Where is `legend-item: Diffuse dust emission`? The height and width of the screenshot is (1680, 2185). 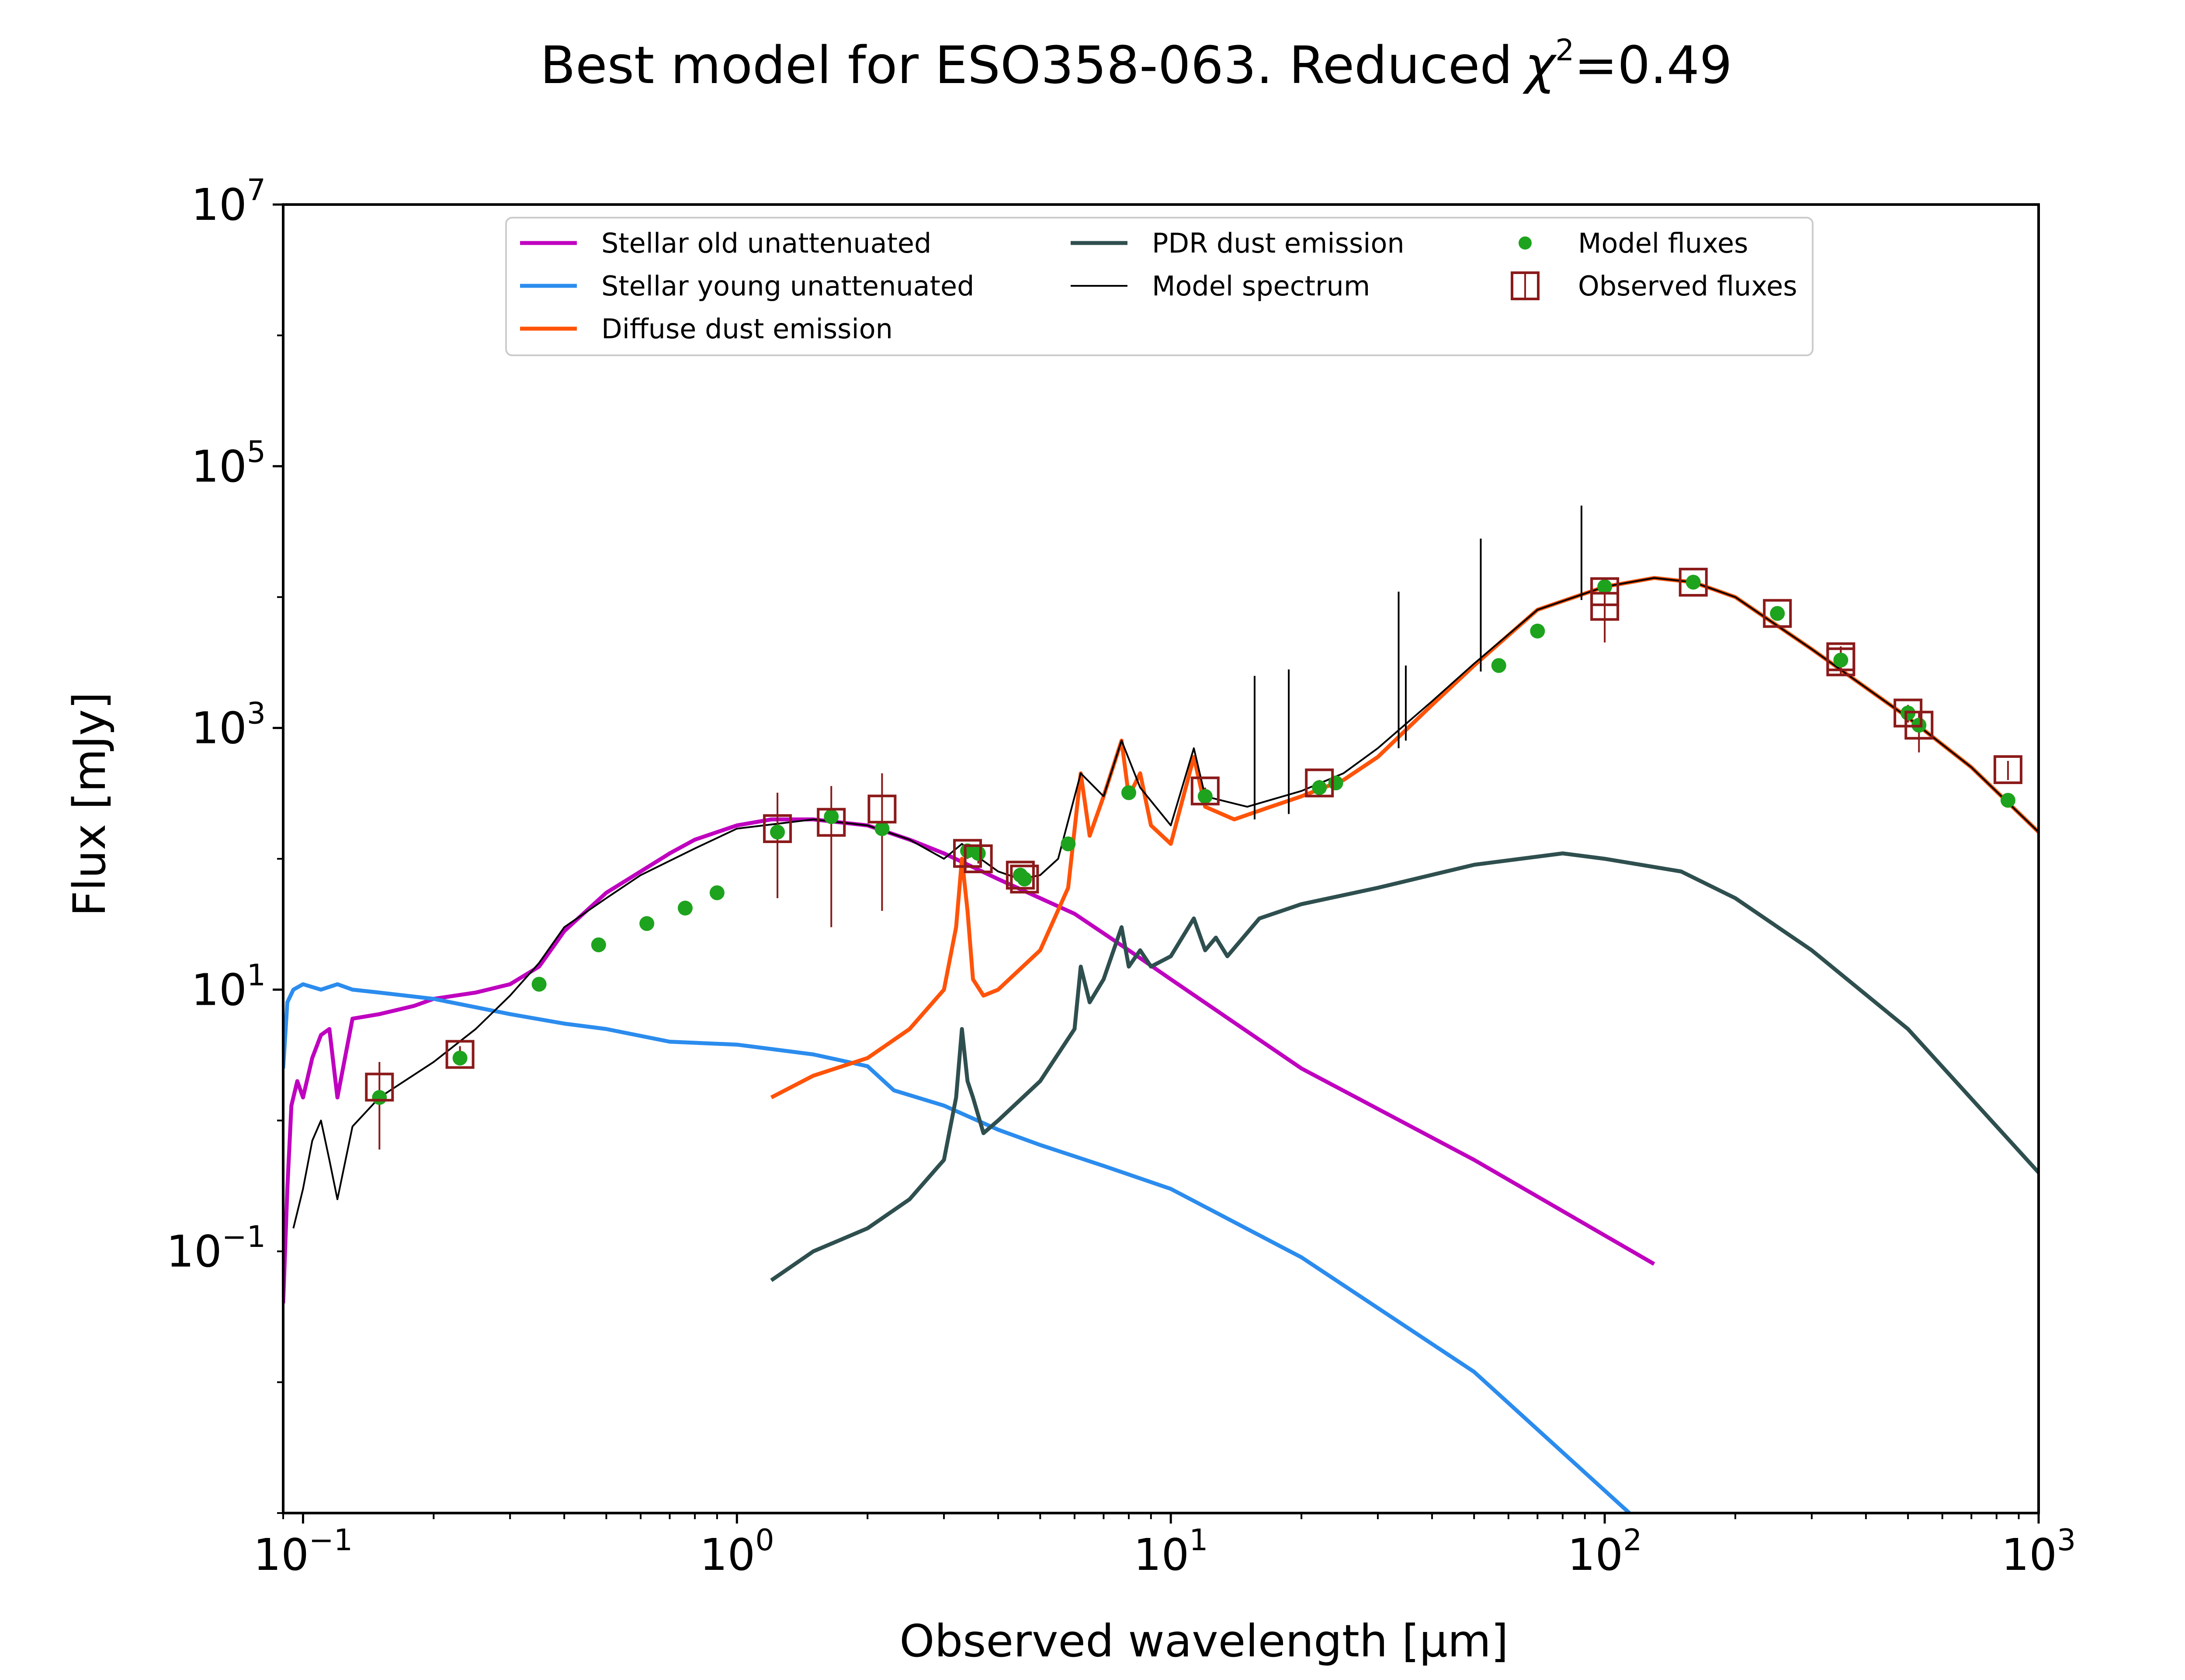 legend-item: Diffuse dust emission is located at coordinates (707, 329).